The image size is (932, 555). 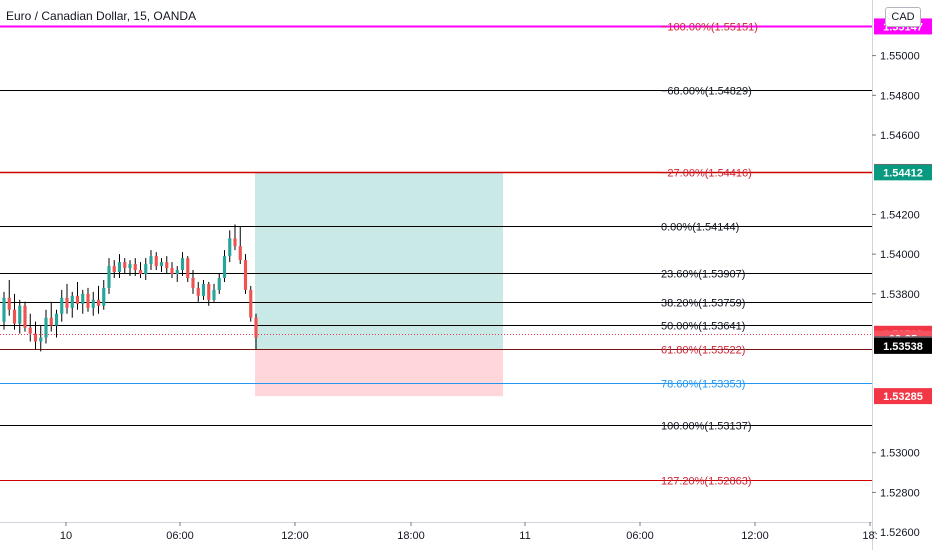 What do you see at coordinates (703, 385) in the screenshot?
I see `fib-label: 78.60%(1.53353)` at bounding box center [703, 385].